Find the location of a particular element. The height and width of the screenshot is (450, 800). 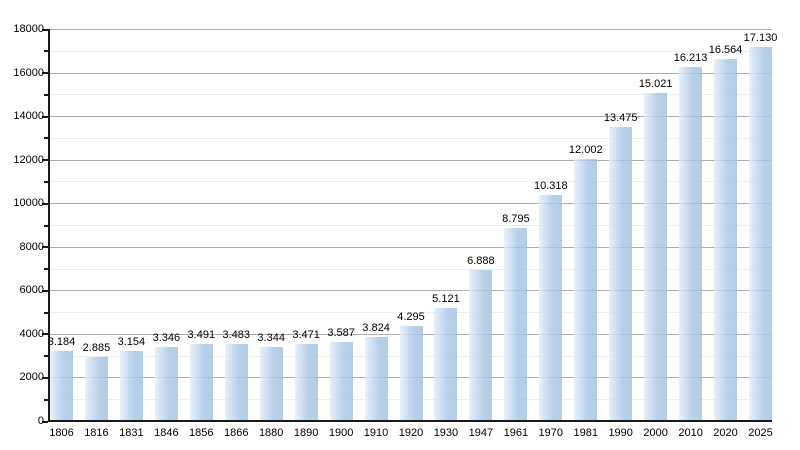

x-axis-label: 1846 is located at coordinates (166, 433).